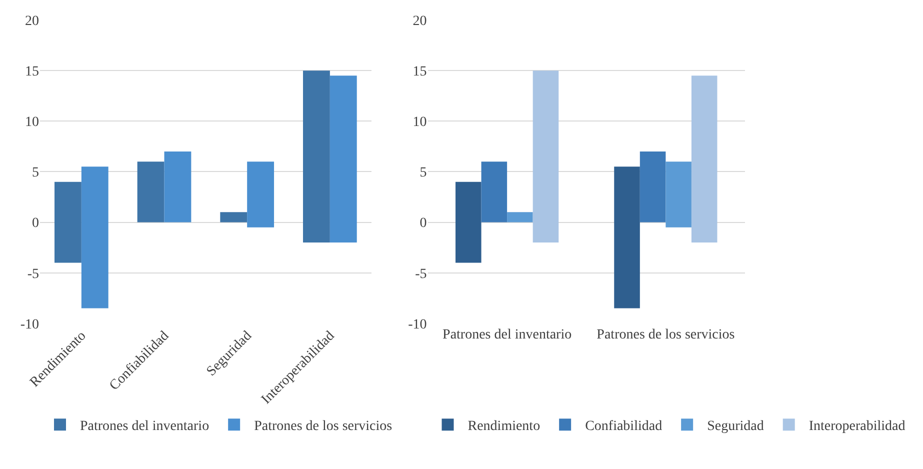 The height and width of the screenshot is (469, 923). What do you see at coordinates (623, 426) in the screenshot?
I see `legend-label: Confiabilidad` at bounding box center [623, 426].